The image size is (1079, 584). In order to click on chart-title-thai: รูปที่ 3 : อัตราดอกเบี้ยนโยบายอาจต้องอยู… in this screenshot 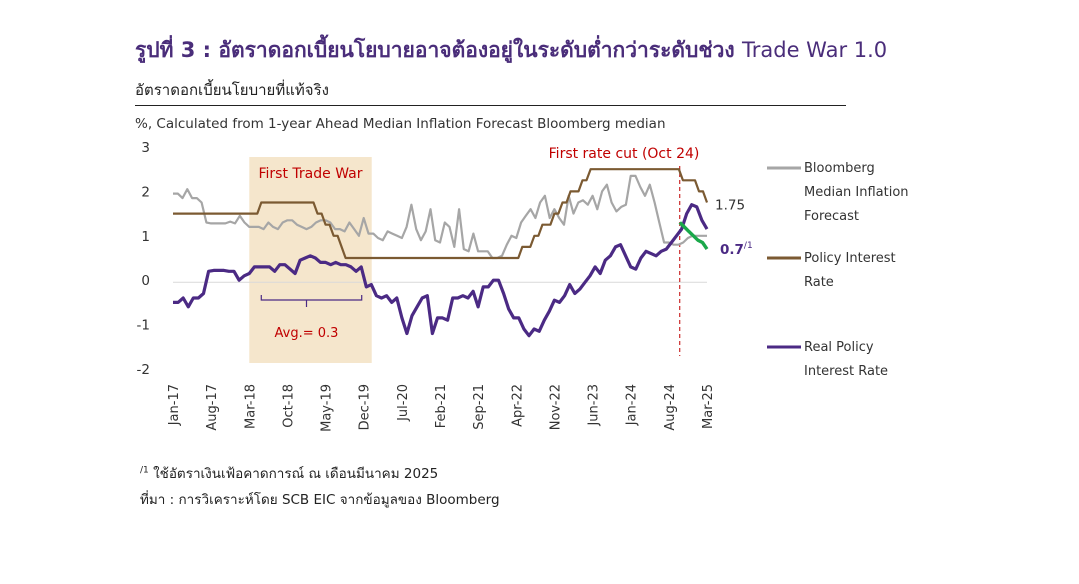, I will do `click(435, 50)`.